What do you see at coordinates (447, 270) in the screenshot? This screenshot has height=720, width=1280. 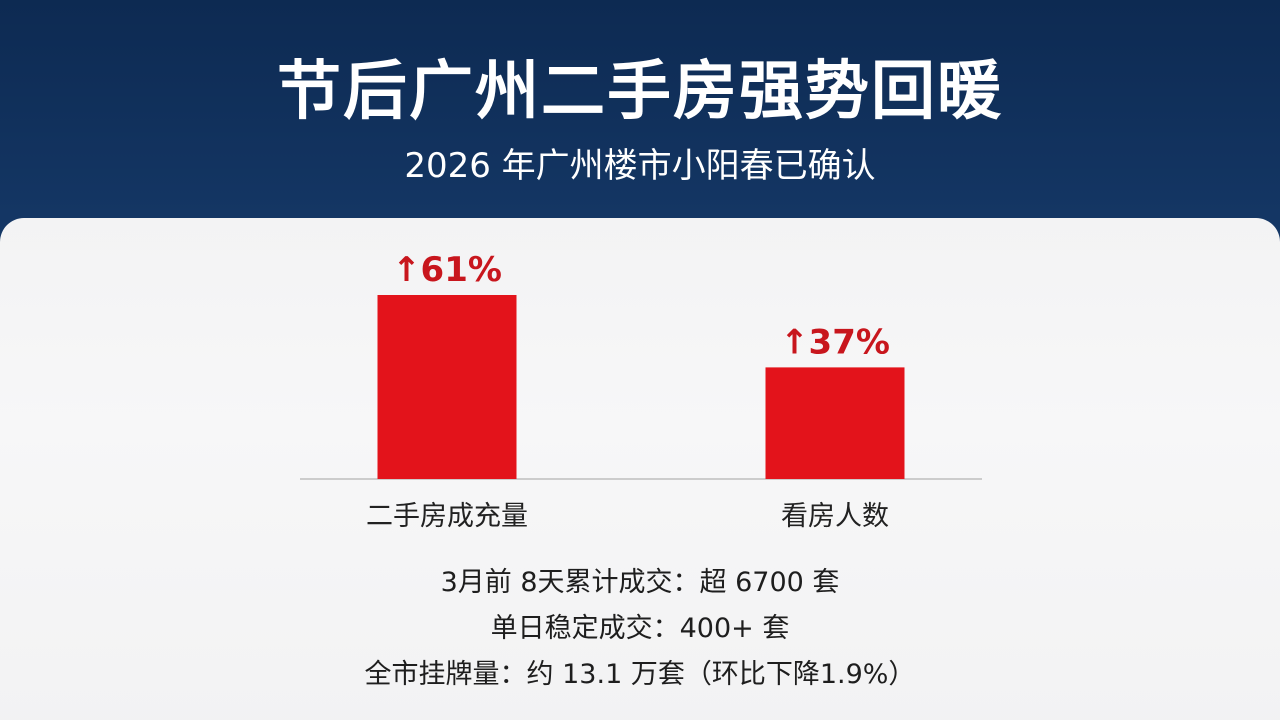 I see `value-label-1: ↑61%` at bounding box center [447, 270].